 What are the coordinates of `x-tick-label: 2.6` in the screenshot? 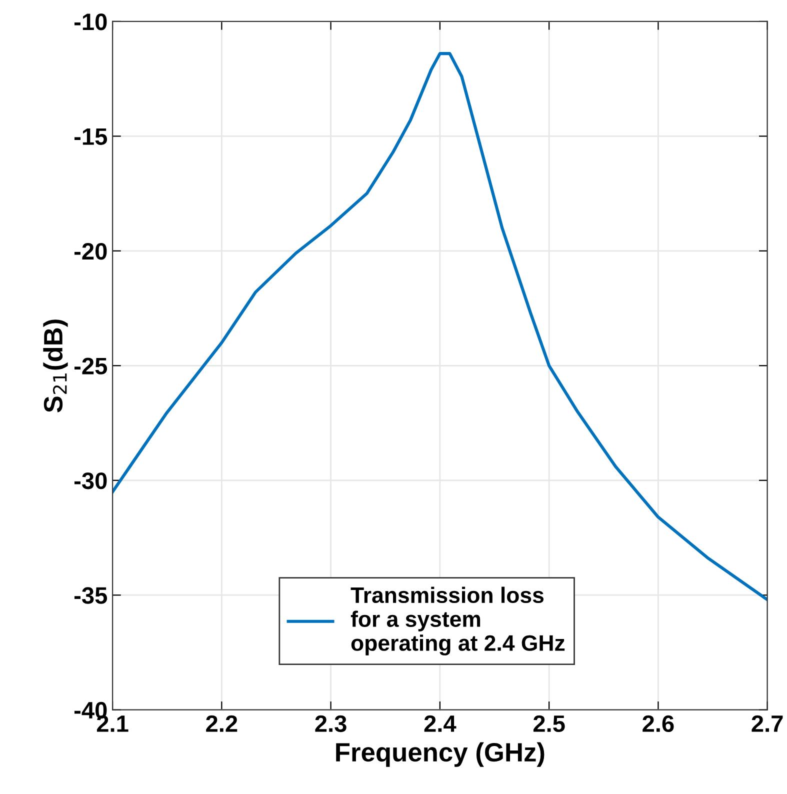 It's located at (658, 723).